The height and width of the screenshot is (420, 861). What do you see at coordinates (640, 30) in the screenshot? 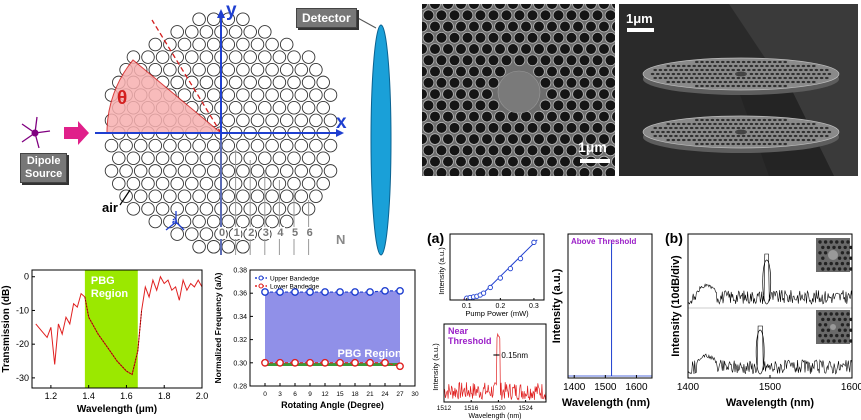
I see `sem-tilted-scale-bar` at bounding box center [640, 30].